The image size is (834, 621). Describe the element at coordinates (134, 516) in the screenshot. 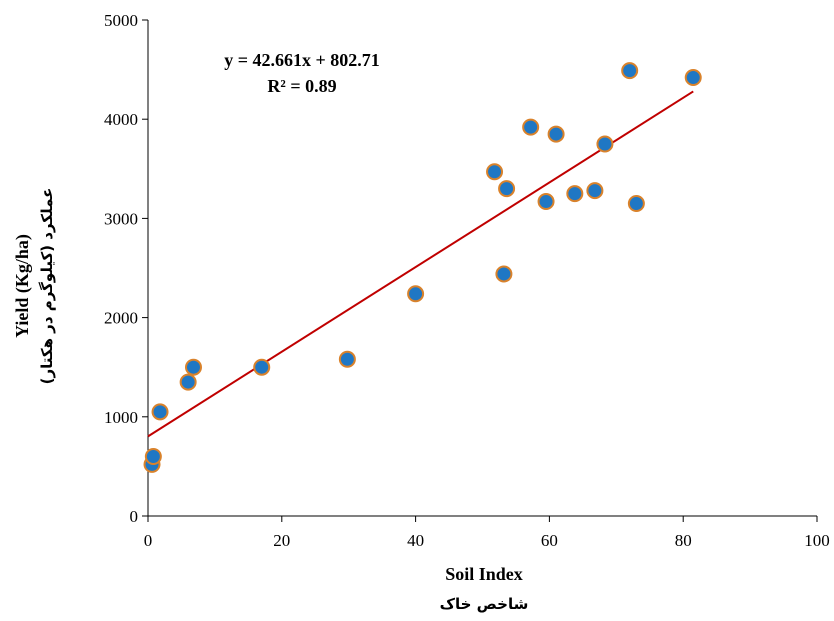

I see `y-tick-label: 0` at that location.